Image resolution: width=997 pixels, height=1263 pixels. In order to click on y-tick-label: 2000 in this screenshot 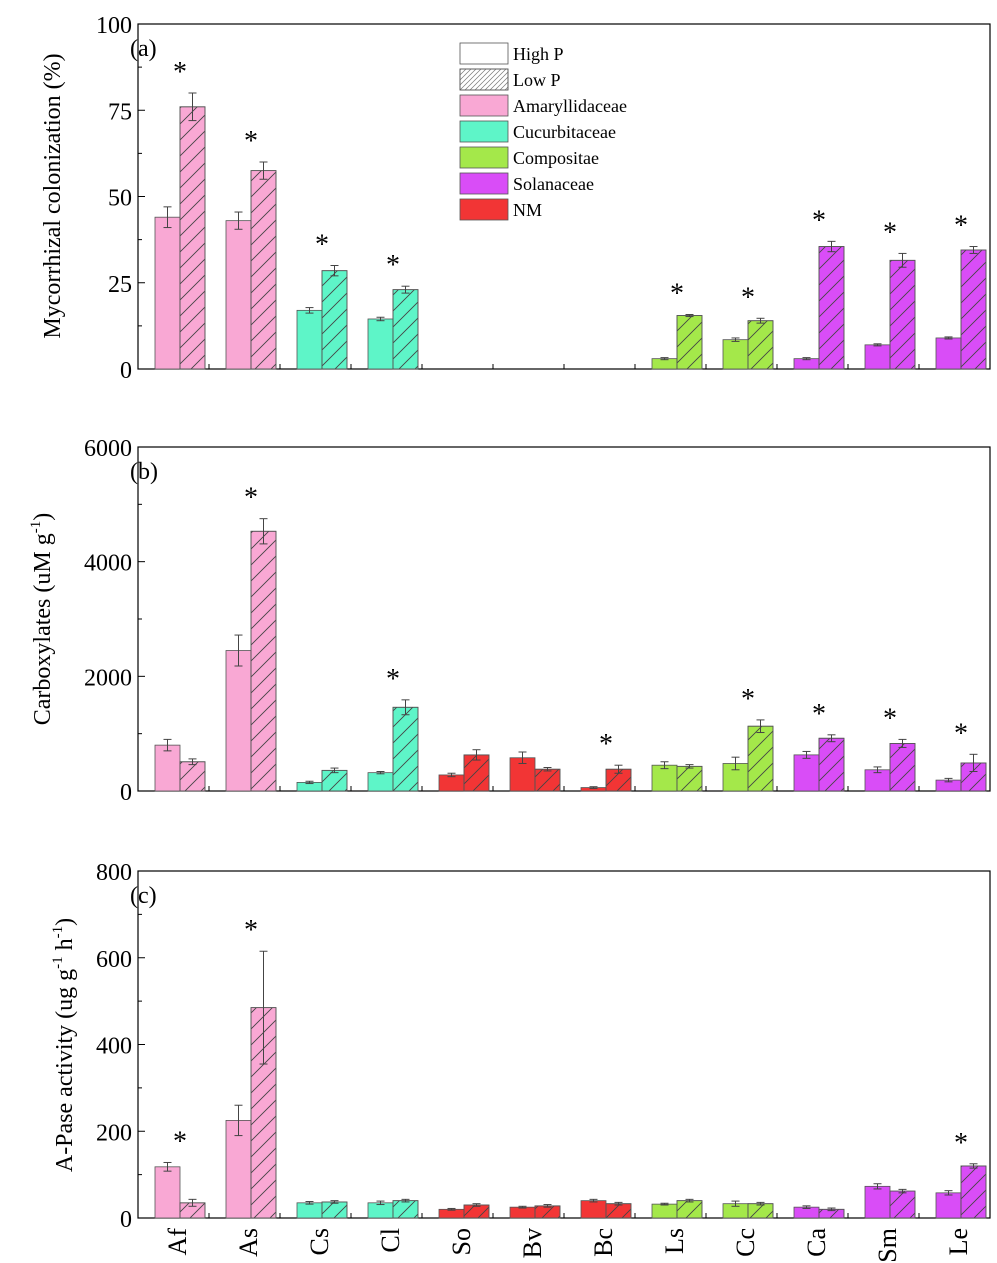, I will do `click(108, 678)`.